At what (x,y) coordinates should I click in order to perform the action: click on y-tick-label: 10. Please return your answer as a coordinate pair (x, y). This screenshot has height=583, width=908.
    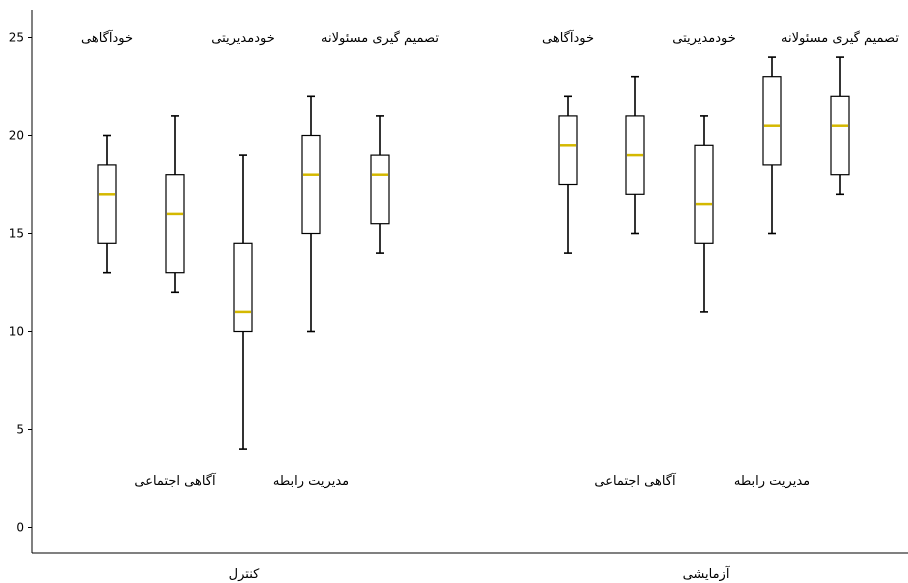
    Looking at the image, I should click on (16, 332).